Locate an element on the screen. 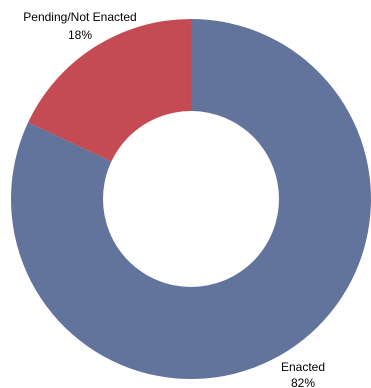 The height and width of the screenshot is (388, 371). slice-label-pending-value: 18% is located at coordinates (80, 35).